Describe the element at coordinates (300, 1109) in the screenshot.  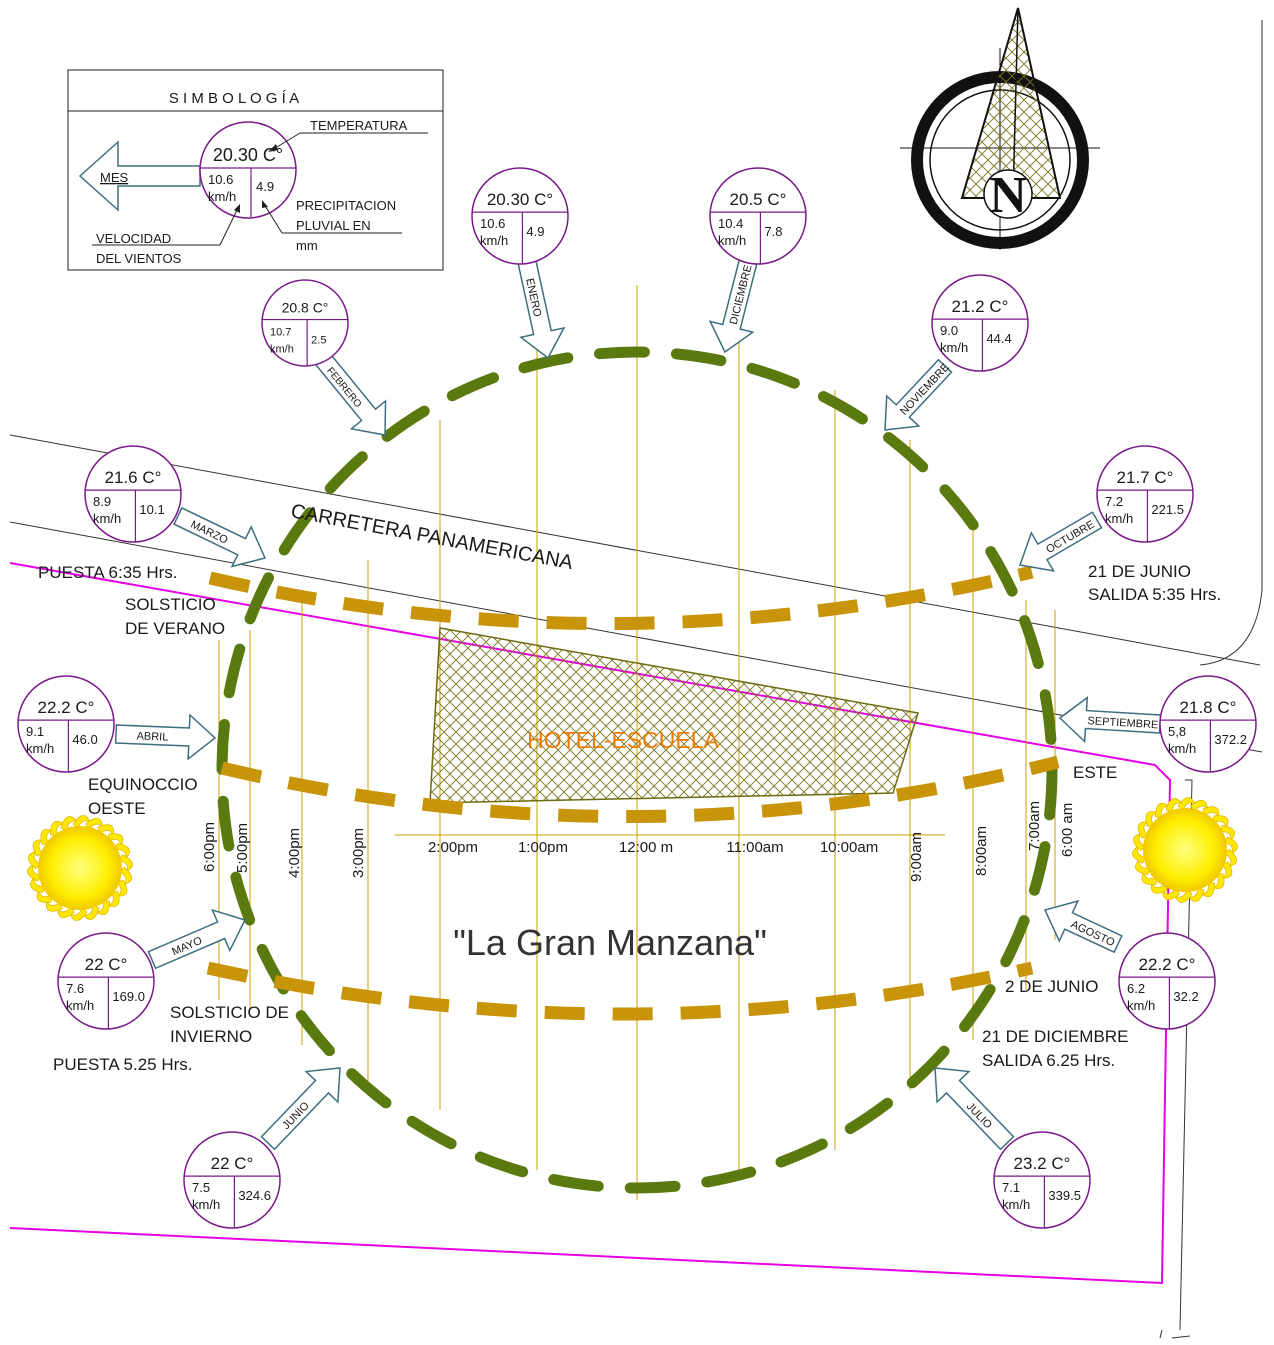
I see `wind-arrow-junio: JUNIO` at that location.